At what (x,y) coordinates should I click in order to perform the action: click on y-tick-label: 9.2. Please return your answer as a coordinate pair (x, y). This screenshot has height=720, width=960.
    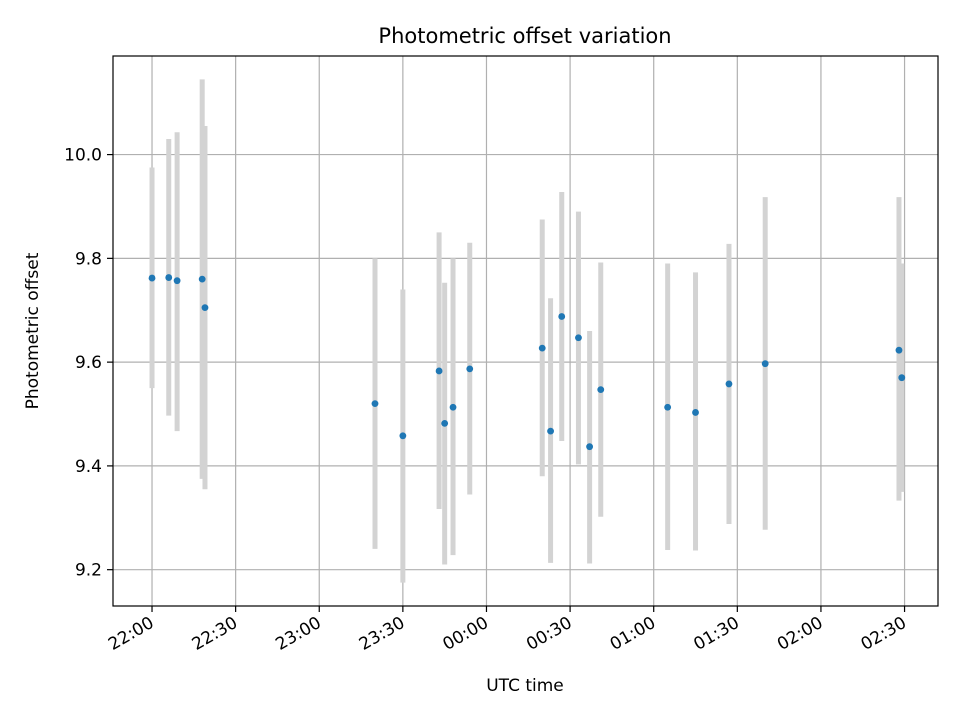
    Looking at the image, I should click on (88, 571).